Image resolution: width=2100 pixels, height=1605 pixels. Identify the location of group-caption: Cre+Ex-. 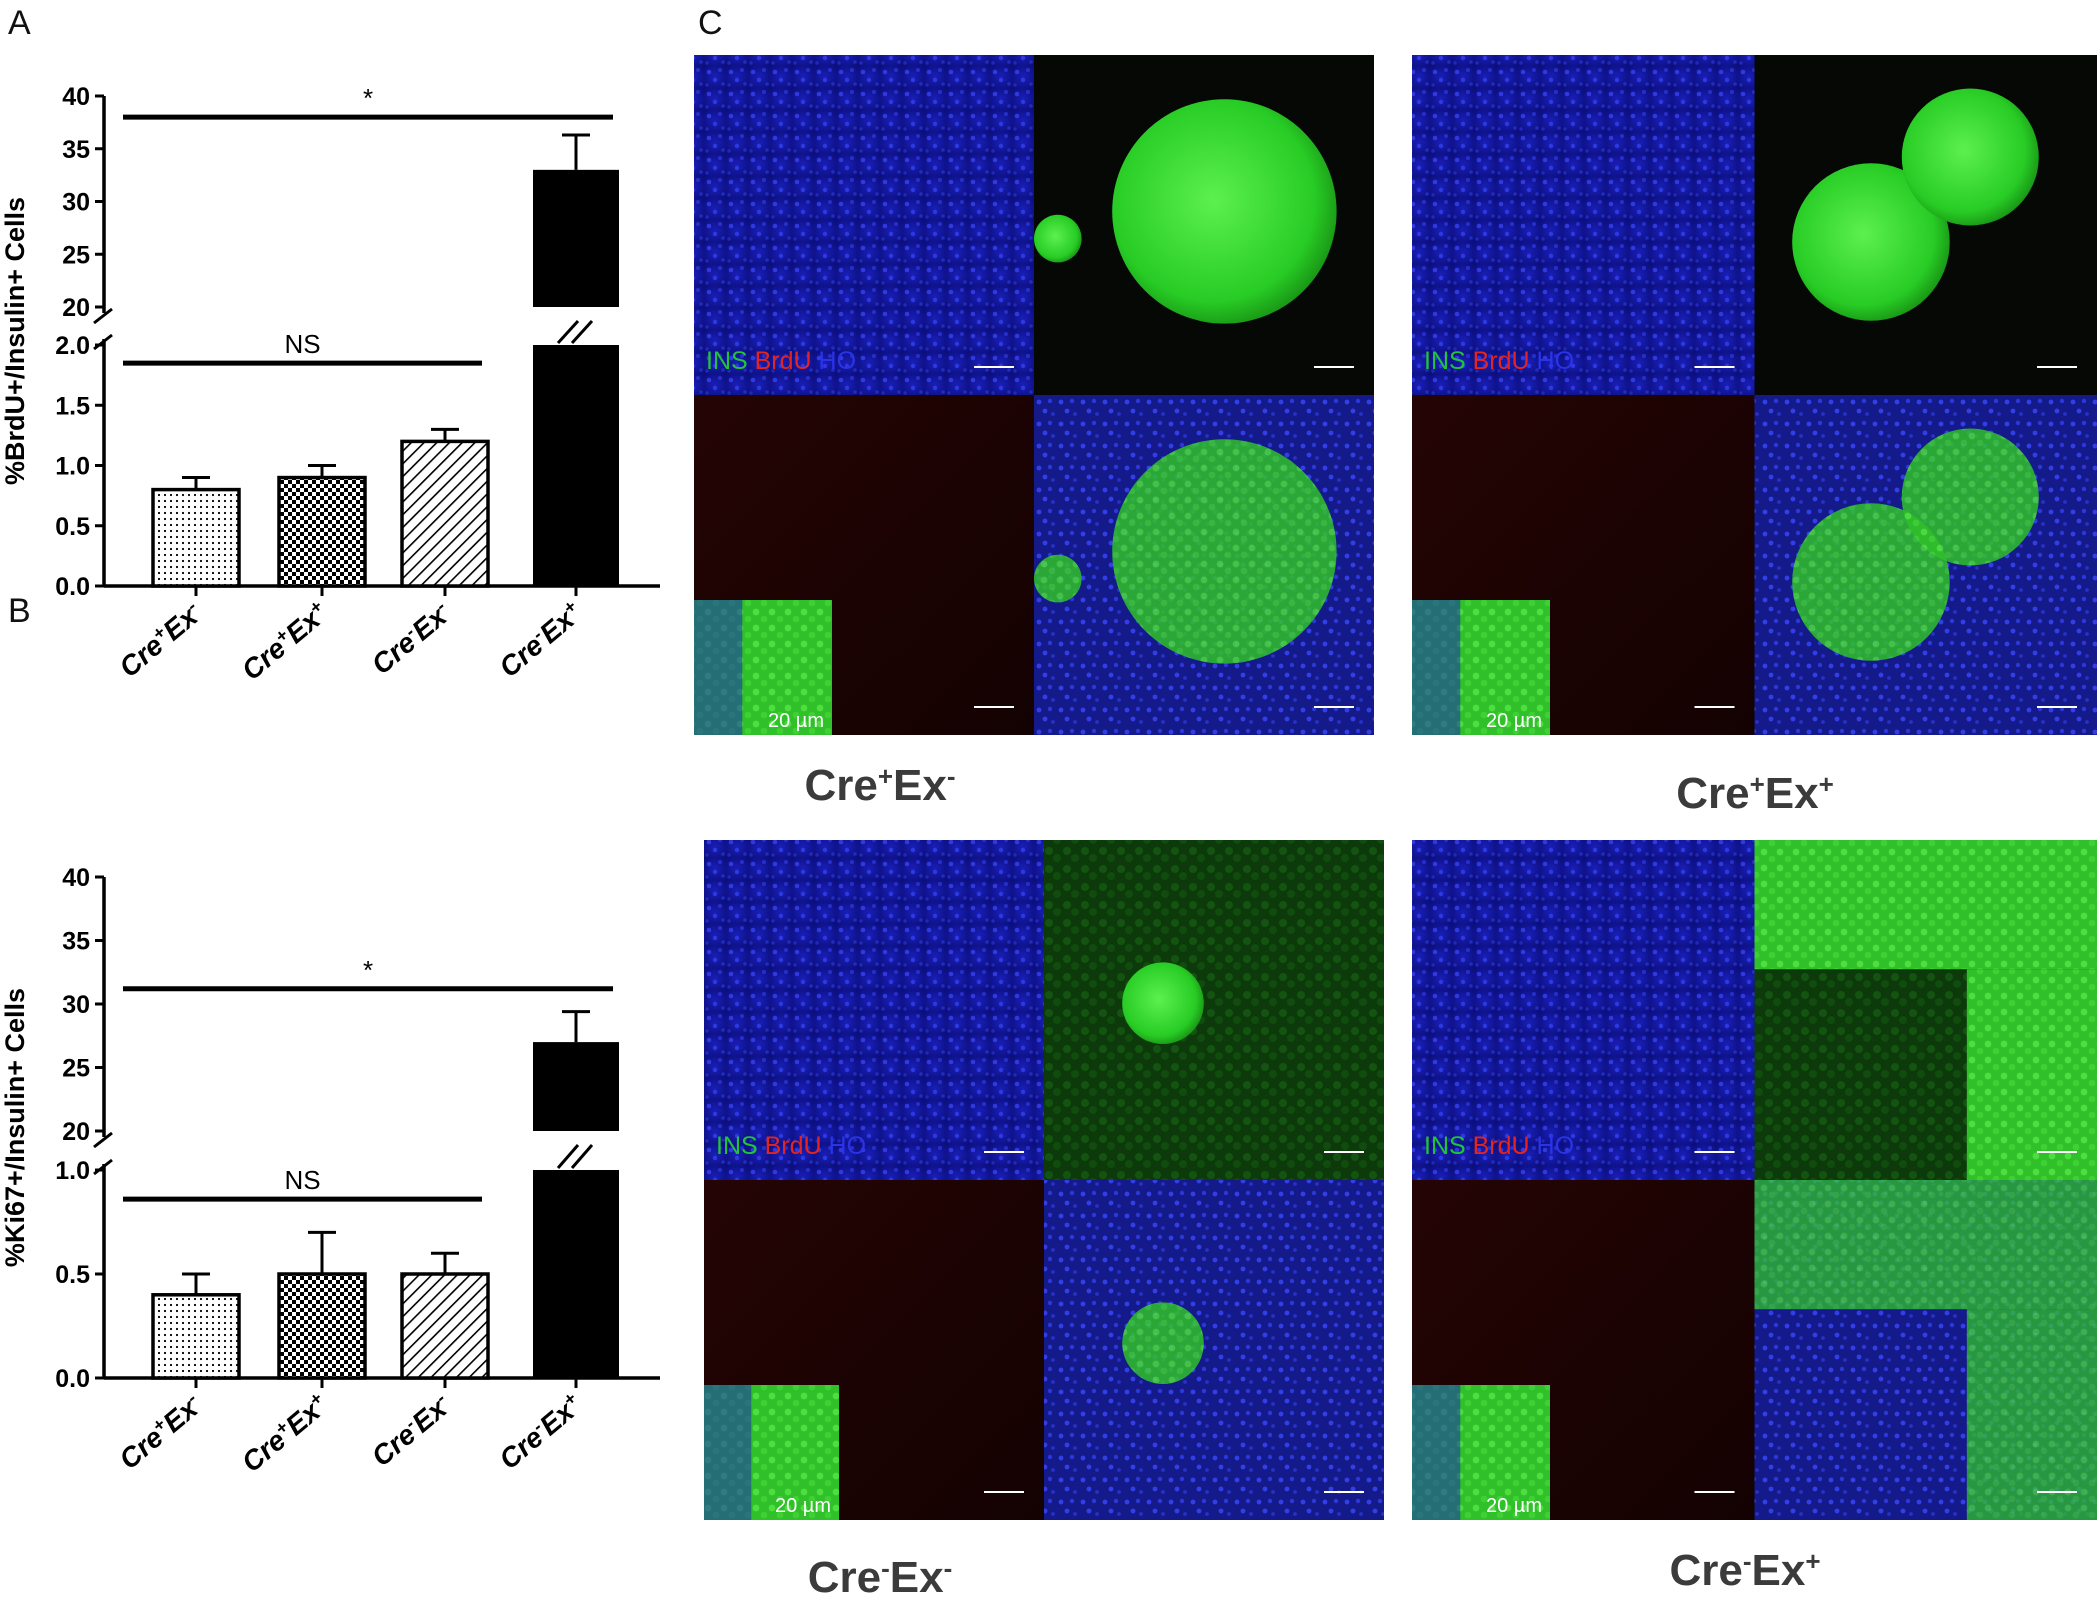
(879, 785).